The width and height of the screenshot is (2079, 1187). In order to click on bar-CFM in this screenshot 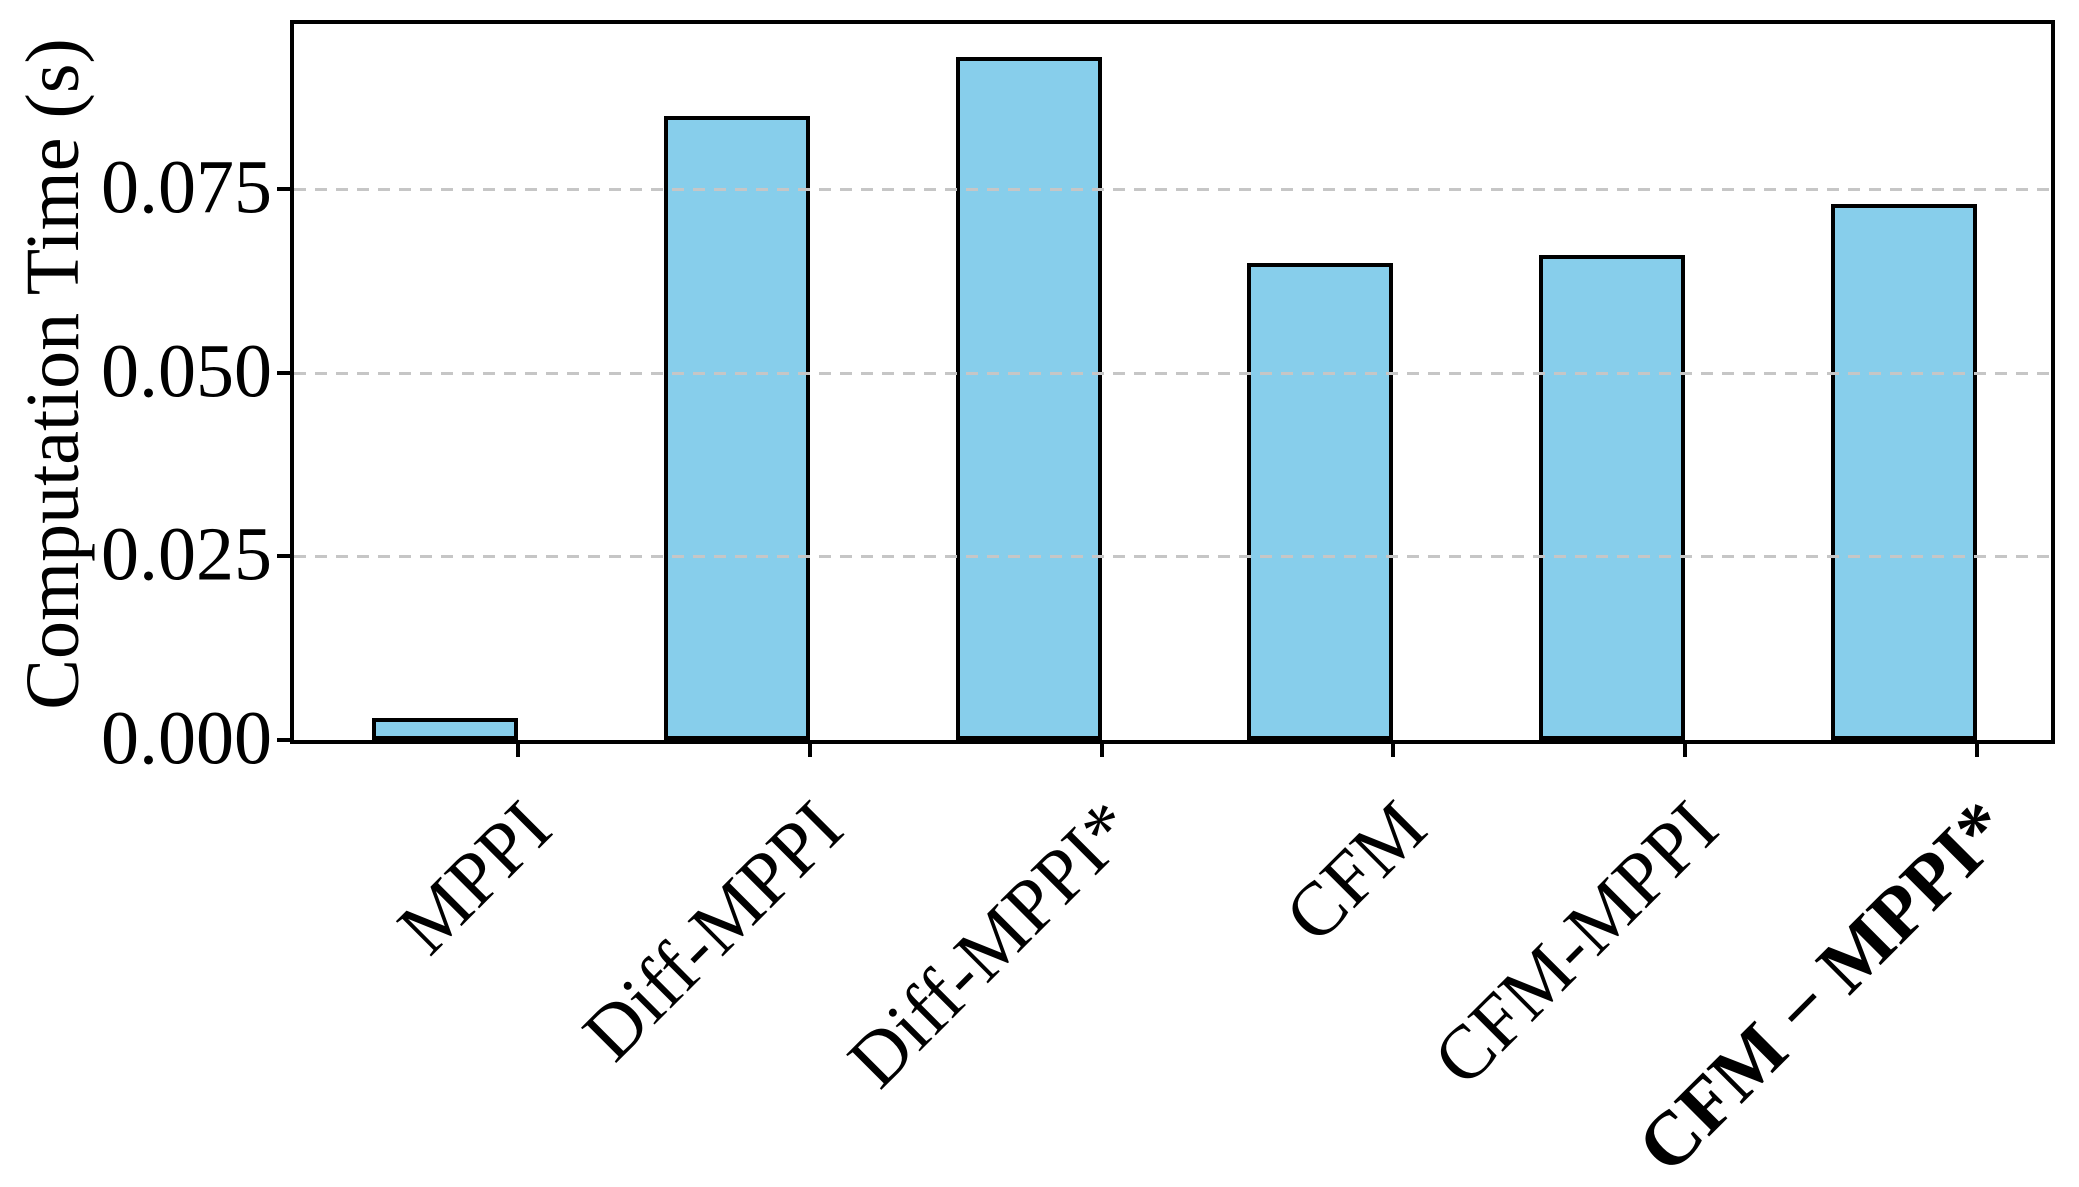, I will do `click(1320, 501)`.